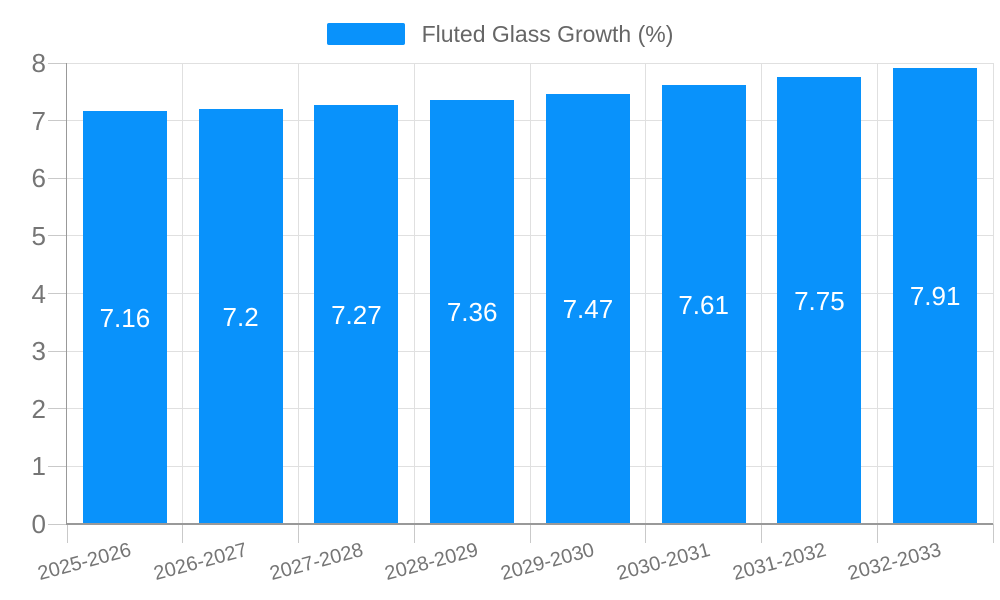  I want to click on y-axis-tick-label: 3, so click(38, 351).